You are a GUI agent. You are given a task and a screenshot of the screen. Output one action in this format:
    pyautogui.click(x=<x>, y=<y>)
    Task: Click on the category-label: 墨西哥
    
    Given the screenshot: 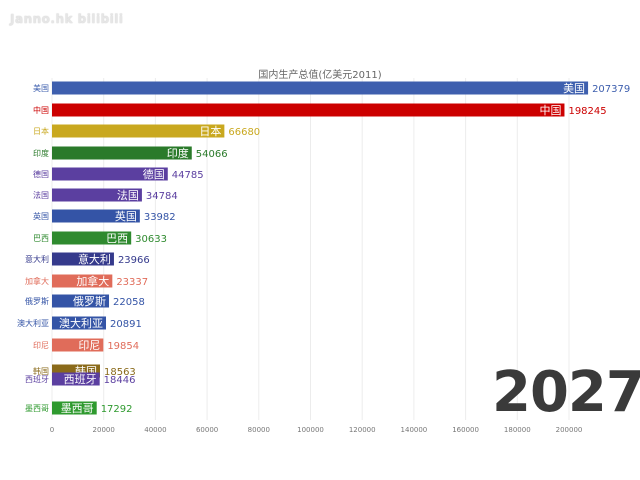 What is the action you would take?
    pyautogui.click(x=37, y=408)
    